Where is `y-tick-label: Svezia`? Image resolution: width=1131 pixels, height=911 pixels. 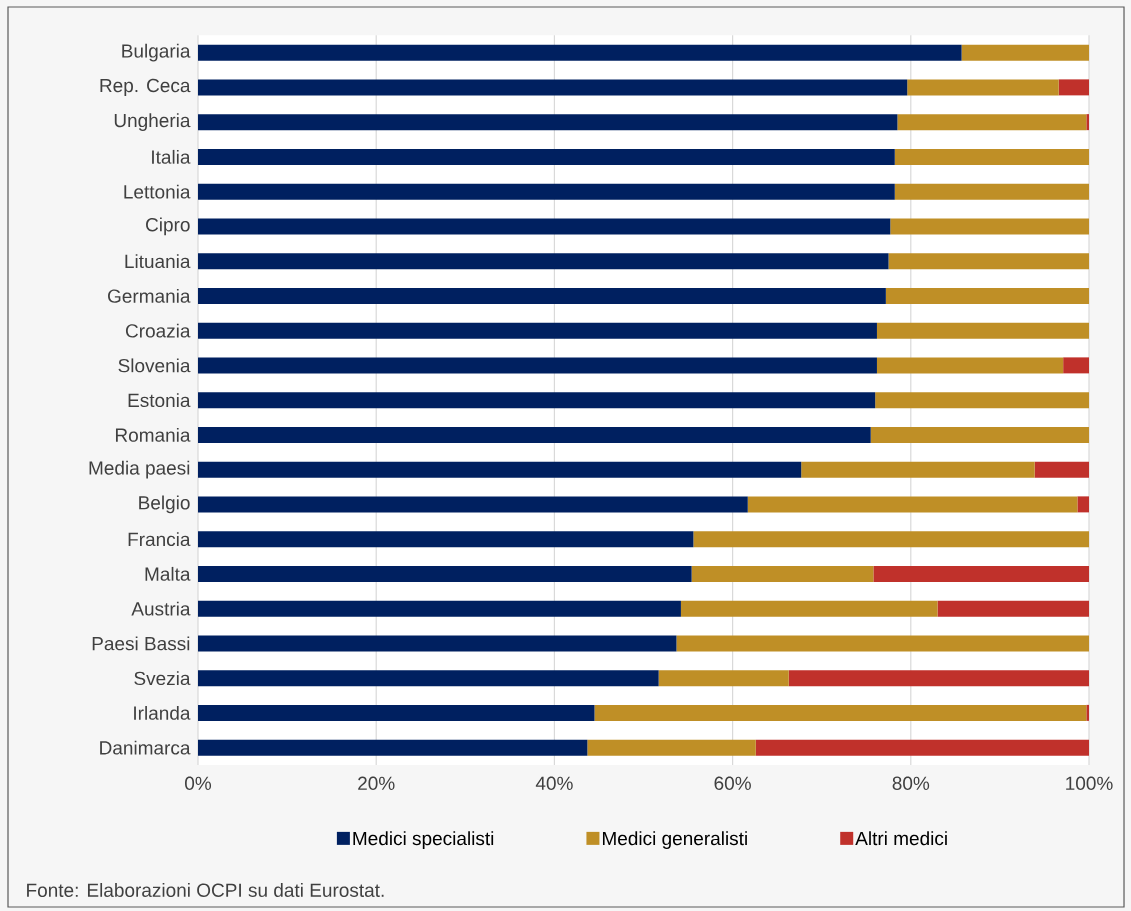
y-tick-label: Svezia is located at coordinates (162, 678).